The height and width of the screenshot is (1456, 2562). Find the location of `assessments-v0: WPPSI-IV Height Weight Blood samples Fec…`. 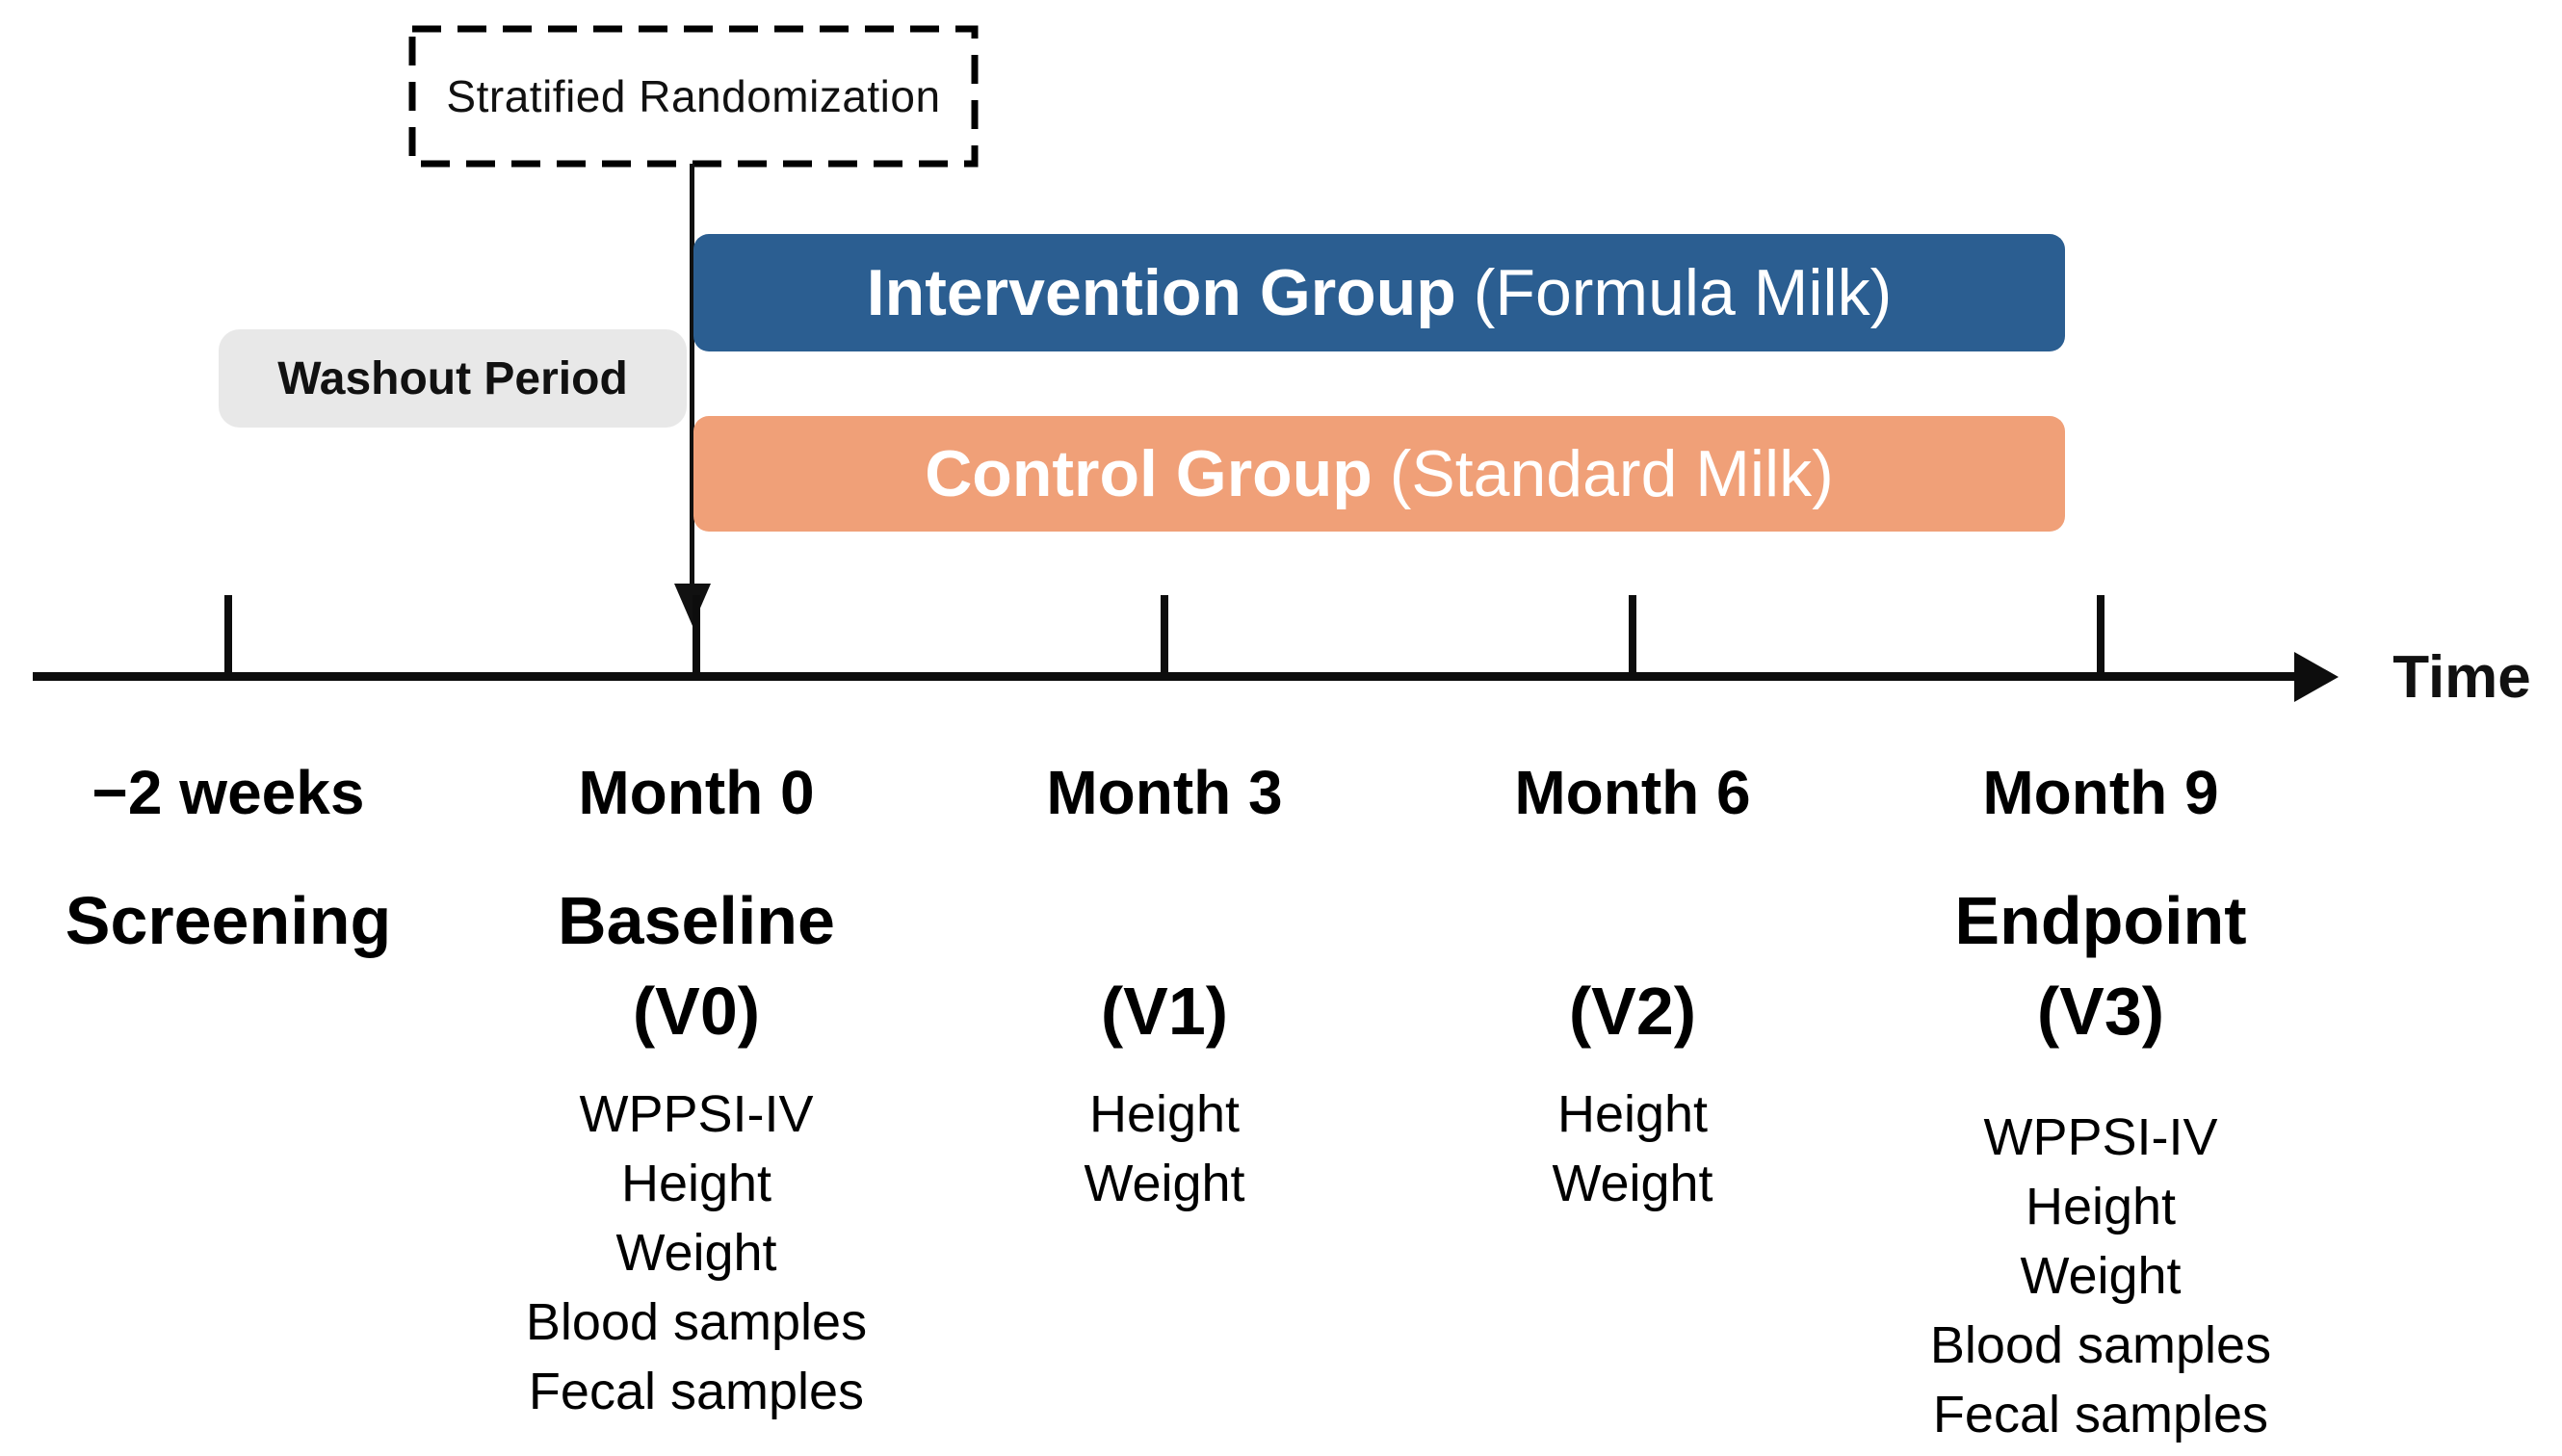

assessments-v0: WPPSI-IV Height Weight Blood samples Fec… is located at coordinates (696, 1253).